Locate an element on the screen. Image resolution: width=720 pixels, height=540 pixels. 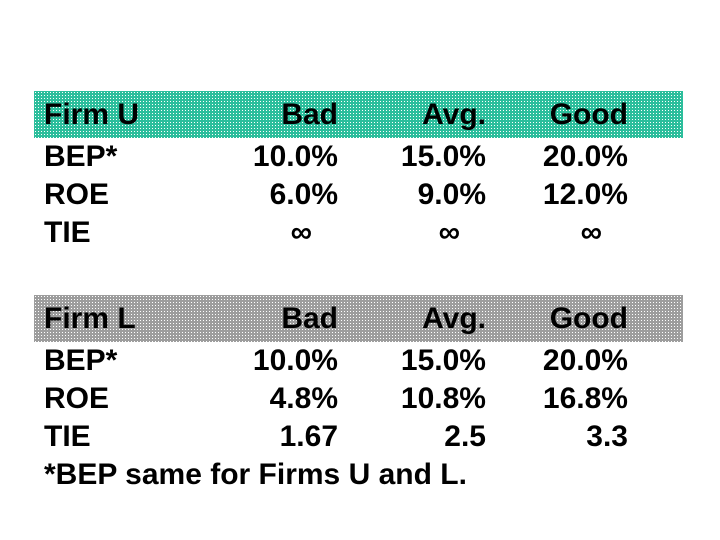
firm-u-col-bad: Bad is located at coordinates (309, 114).